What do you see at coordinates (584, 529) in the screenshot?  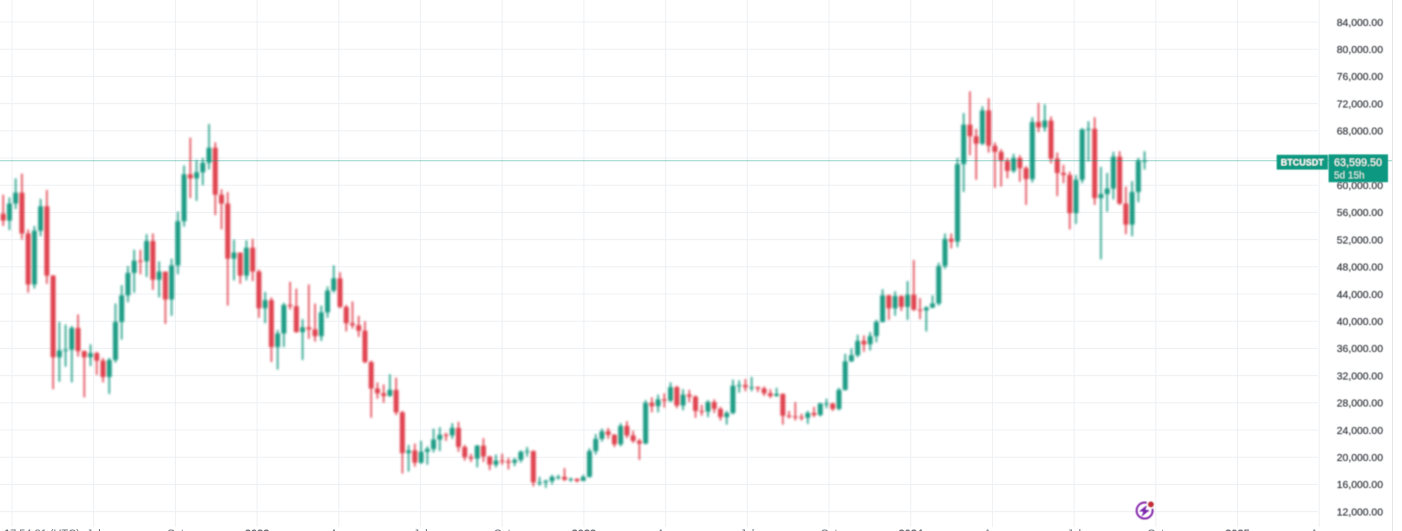 I see `svg-text: 2023` at bounding box center [584, 529].